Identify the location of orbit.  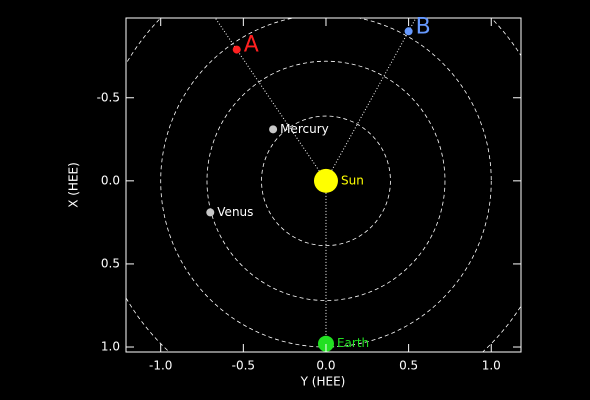
(326, 181).